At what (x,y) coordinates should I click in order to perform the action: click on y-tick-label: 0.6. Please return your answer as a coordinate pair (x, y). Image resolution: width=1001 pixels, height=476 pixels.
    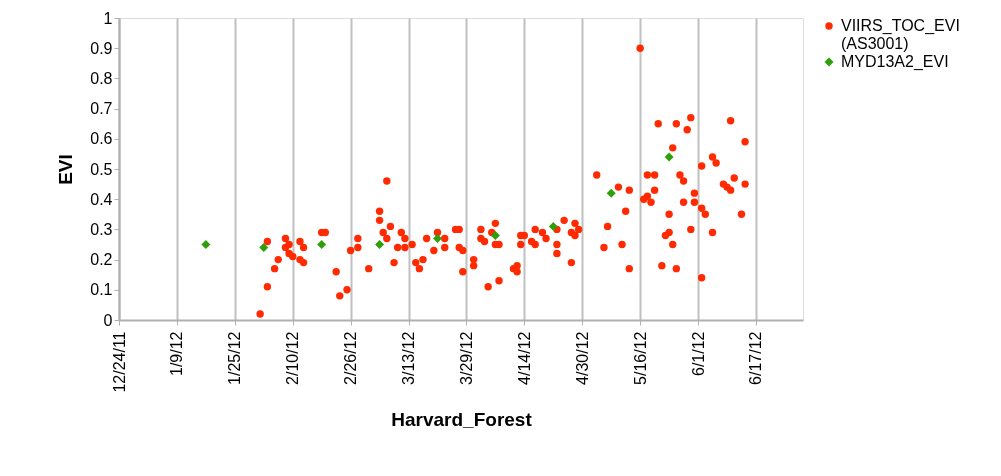
    Looking at the image, I should click on (101, 139).